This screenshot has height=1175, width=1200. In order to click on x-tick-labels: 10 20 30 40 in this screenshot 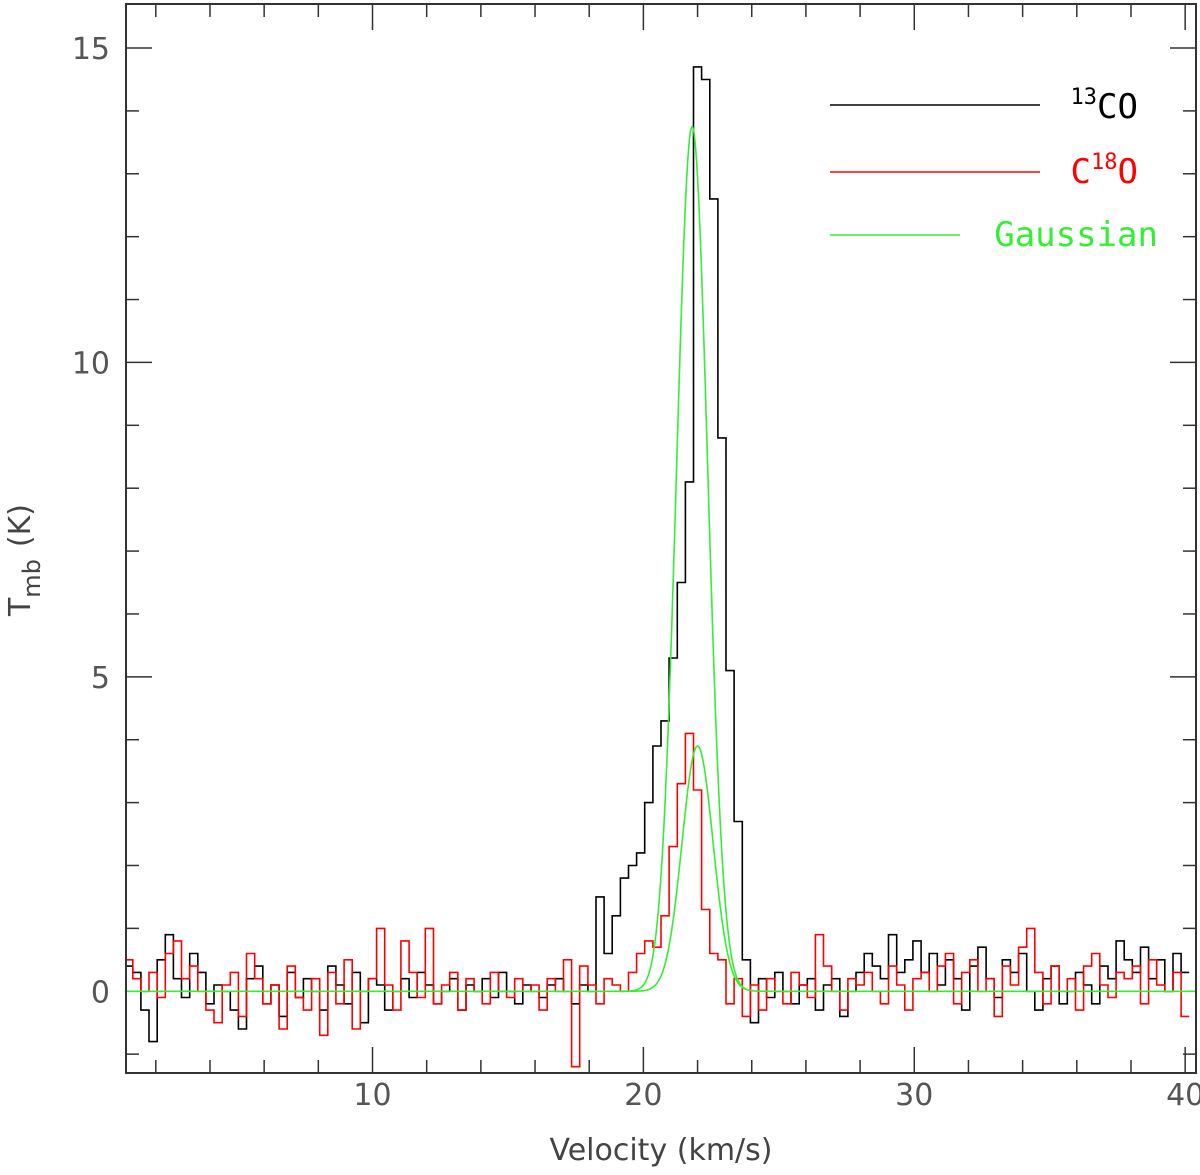, I will do `click(776, 1095)`.